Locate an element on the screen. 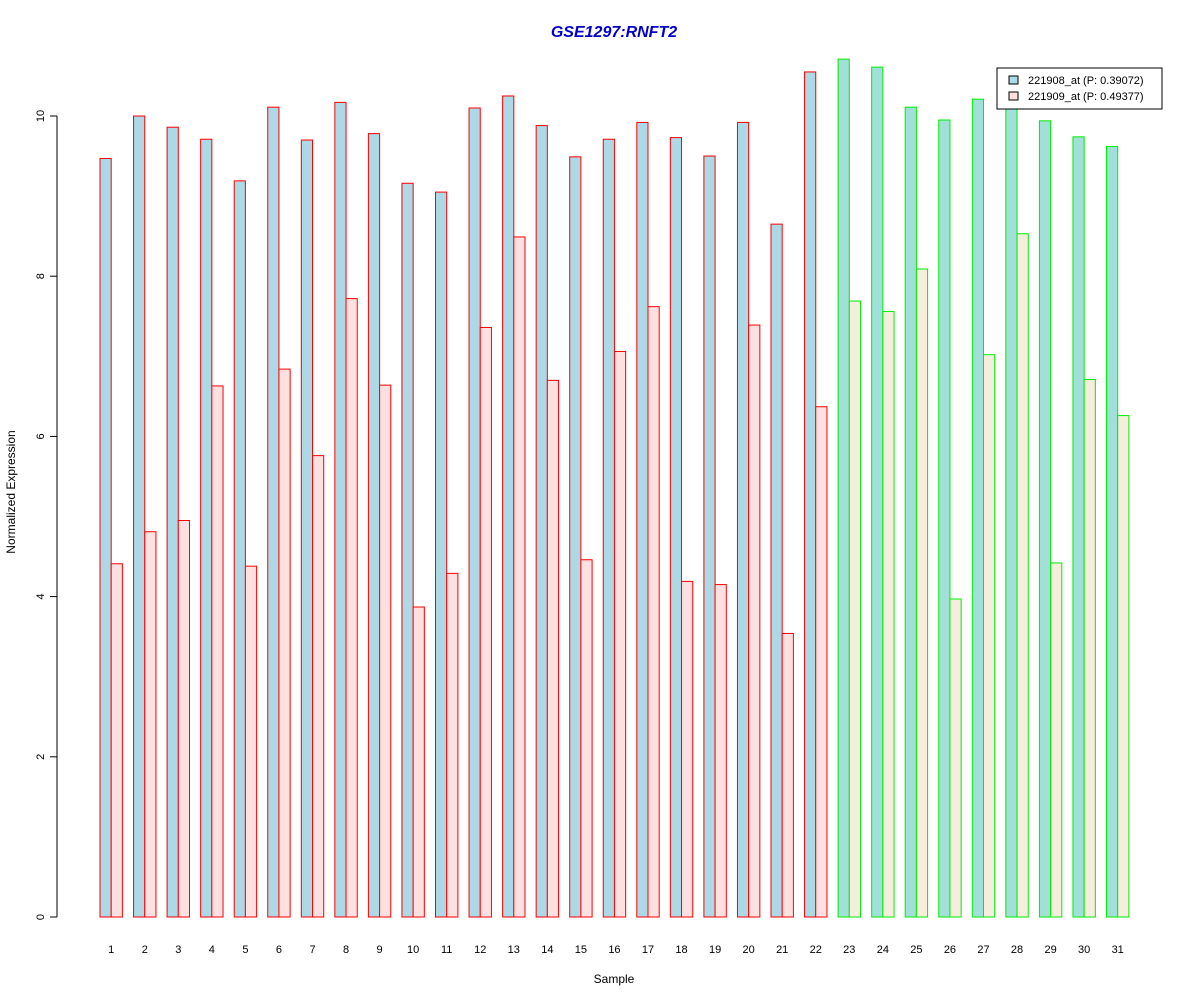 The image size is (1200, 1000). x-tick-label: 9 is located at coordinates (380, 950).